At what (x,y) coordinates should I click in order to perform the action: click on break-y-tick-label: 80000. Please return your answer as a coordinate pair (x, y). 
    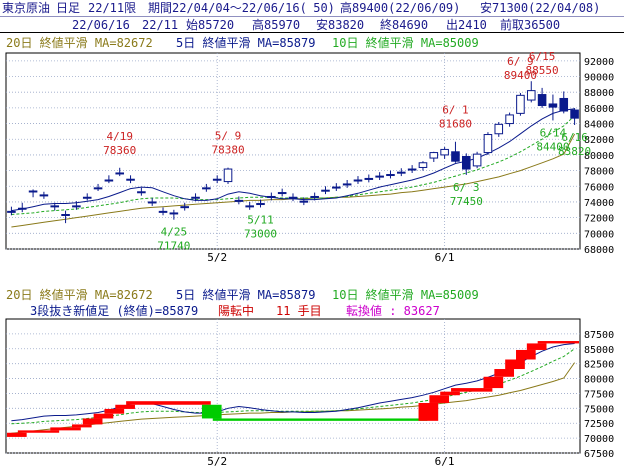
    Looking at the image, I should click on (599, 380).